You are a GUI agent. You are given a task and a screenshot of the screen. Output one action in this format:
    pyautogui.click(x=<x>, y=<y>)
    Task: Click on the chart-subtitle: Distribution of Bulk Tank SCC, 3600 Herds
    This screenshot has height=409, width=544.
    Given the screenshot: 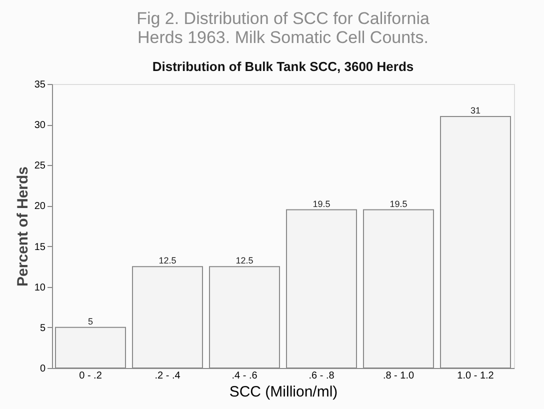 What is the action you would take?
    pyautogui.click(x=283, y=66)
    